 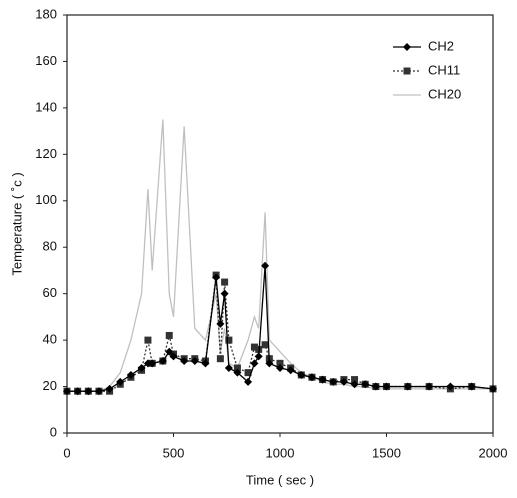 What do you see at coordinates (50, 339) in the screenshot?
I see `y-tick-label: 40` at bounding box center [50, 339].